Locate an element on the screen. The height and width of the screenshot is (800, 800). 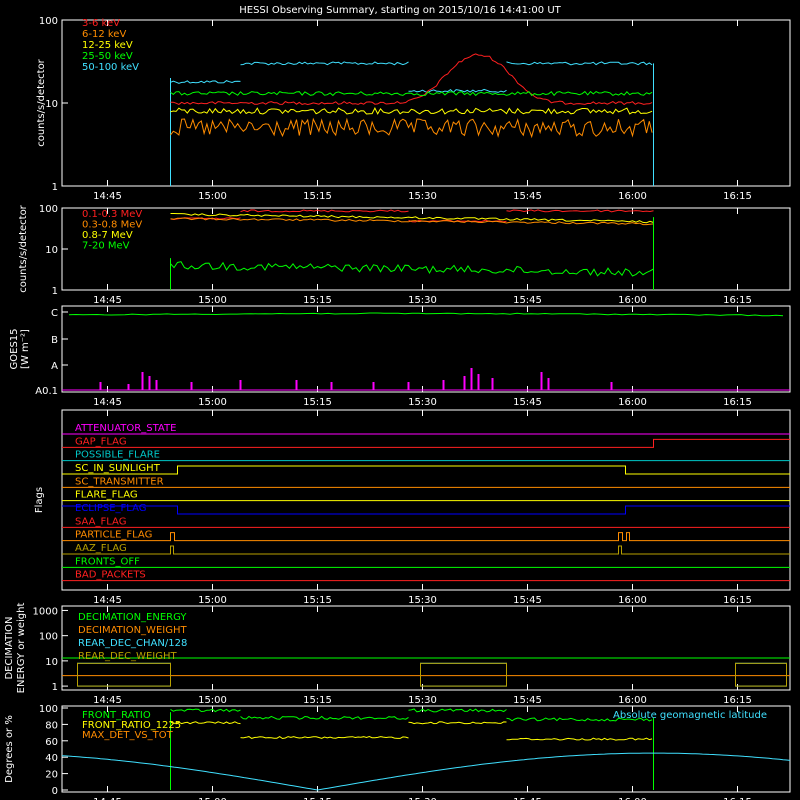
flag-label: POSSIBLE_FLARE is located at coordinates (117, 455).